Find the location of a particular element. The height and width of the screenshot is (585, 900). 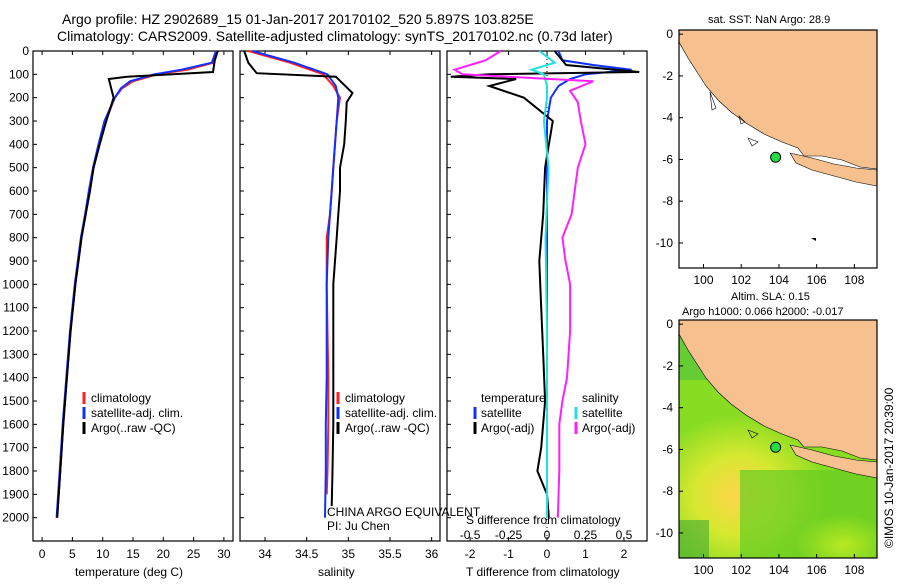

sst-float-marker is located at coordinates (776, 157).